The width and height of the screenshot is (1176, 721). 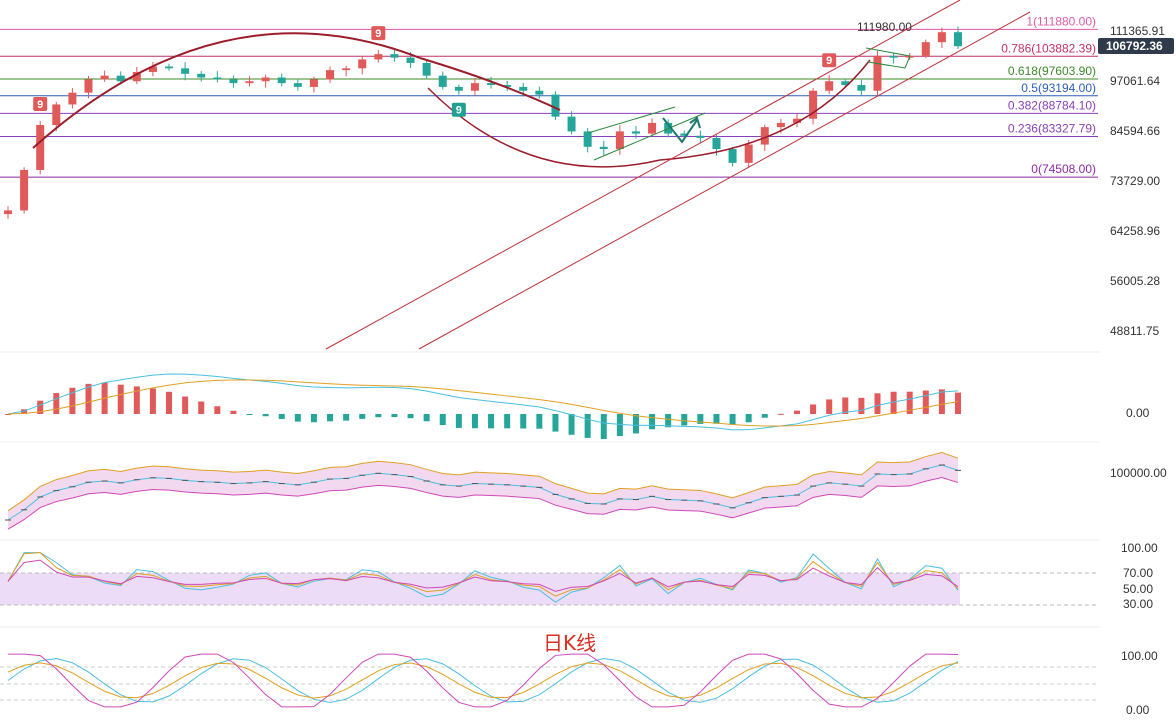 What do you see at coordinates (1135, 81) in the screenshot?
I see `price-tick-label: 97061.64` at bounding box center [1135, 81].